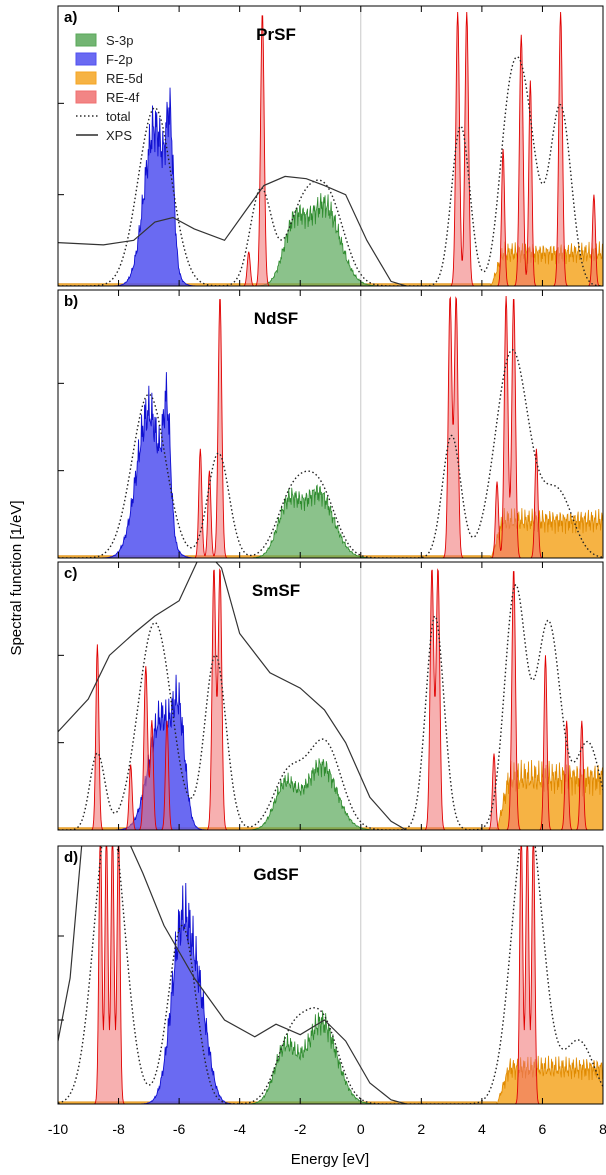 The width and height of the screenshot is (606, 1175). What do you see at coordinates (239, 1129) in the screenshot?
I see `x-tick-label: -4` at bounding box center [239, 1129].